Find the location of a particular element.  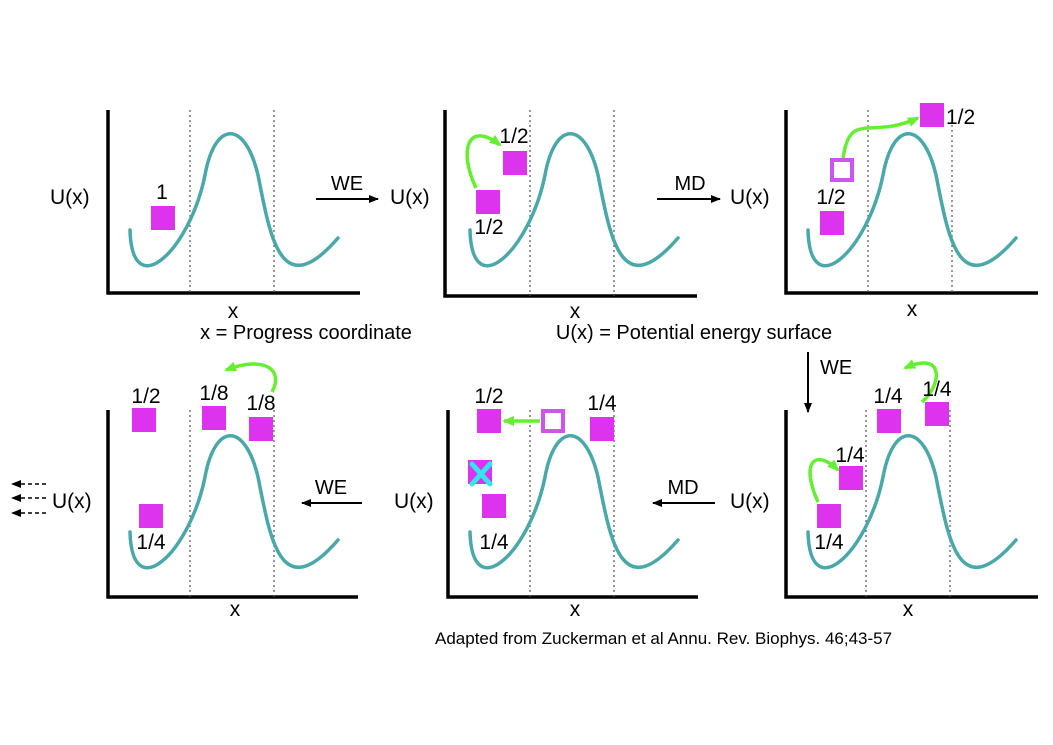

panel-6: U(x) x 1/2 1/8 1/8 1/4 is located at coordinates (184, 491).